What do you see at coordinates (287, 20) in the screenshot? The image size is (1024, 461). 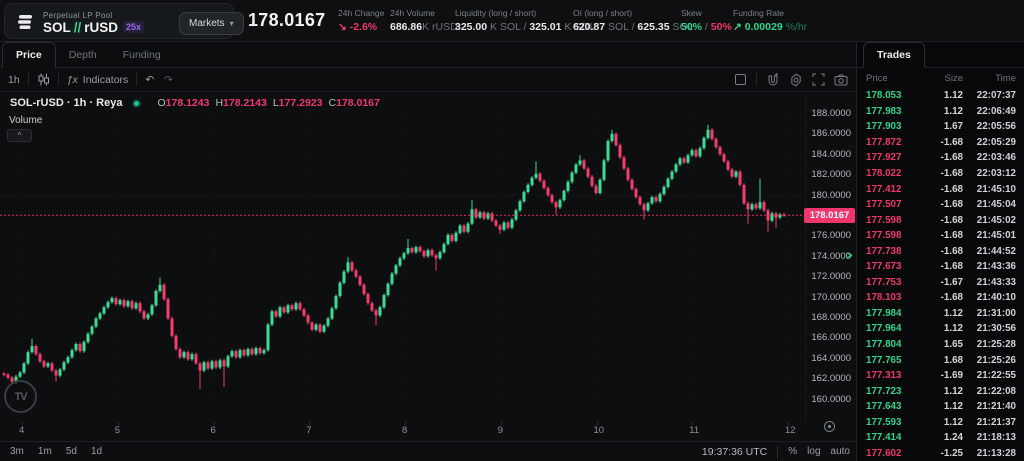 I see `last-price: 178.0167` at bounding box center [287, 20].